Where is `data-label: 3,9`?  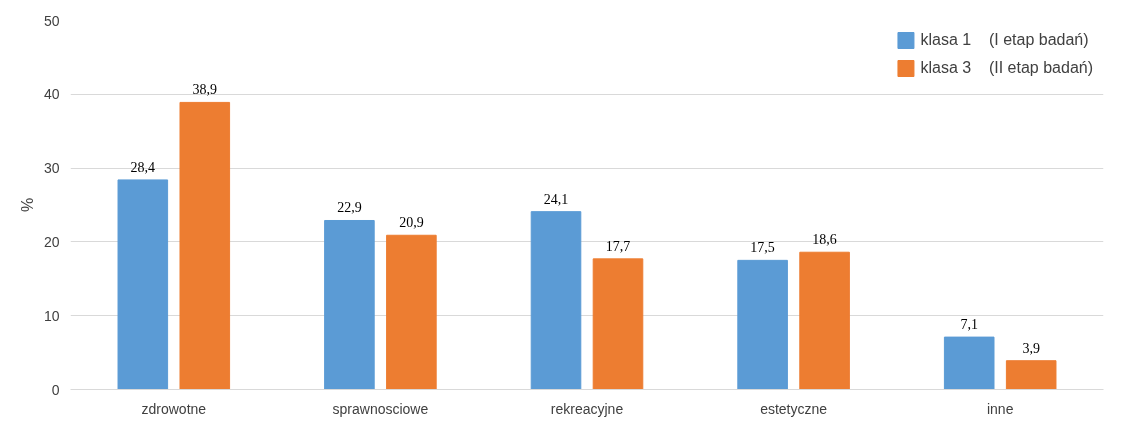 data-label: 3,9 is located at coordinates (1031, 348).